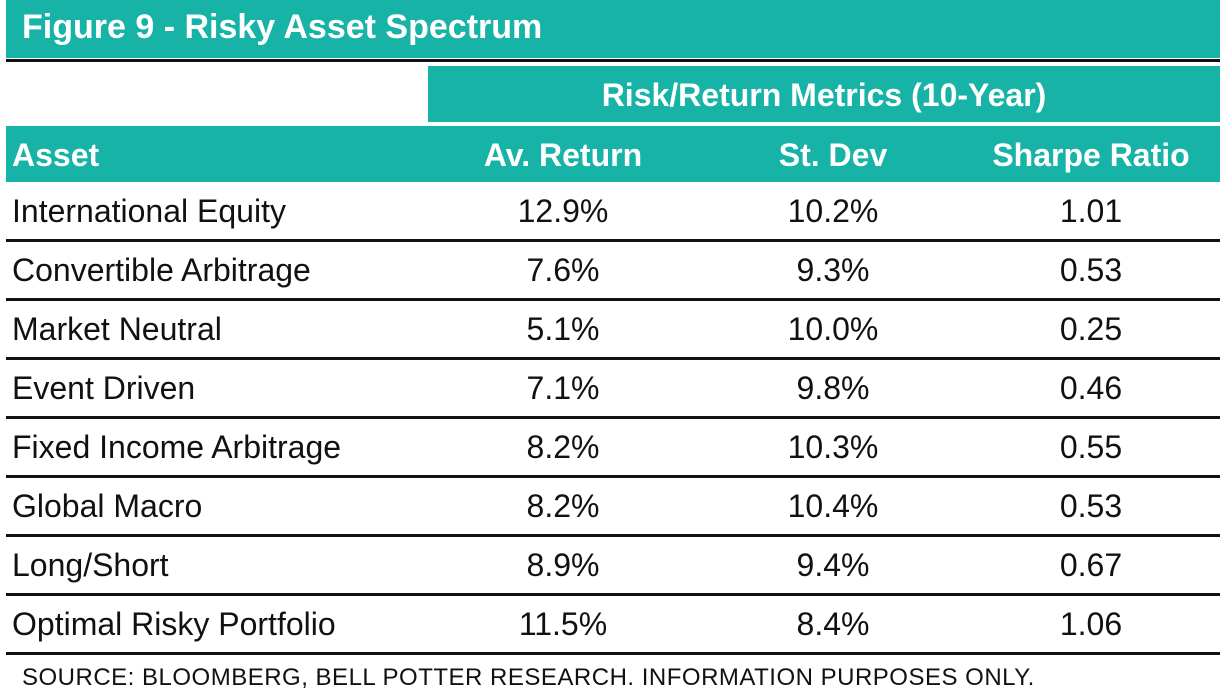 The width and height of the screenshot is (1226, 692). What do you see at coordinates (149, 211) in the screenshot?
I see `asset-cell: International Equity` at bounding box center [149, 211].